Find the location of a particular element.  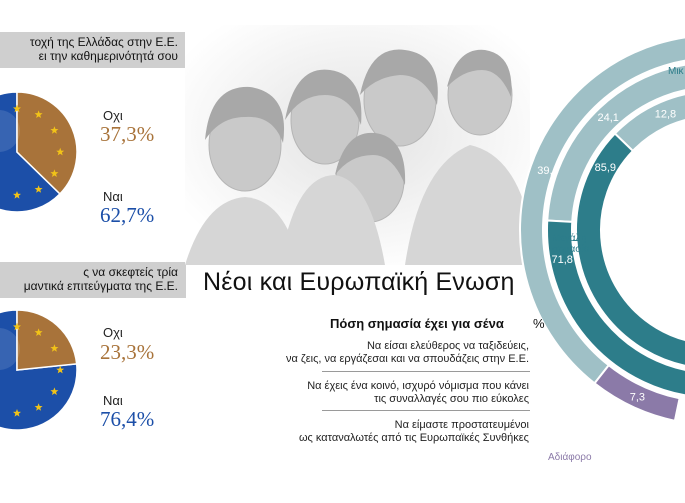

legend-megali-leader is located at coordinates (584, 240).